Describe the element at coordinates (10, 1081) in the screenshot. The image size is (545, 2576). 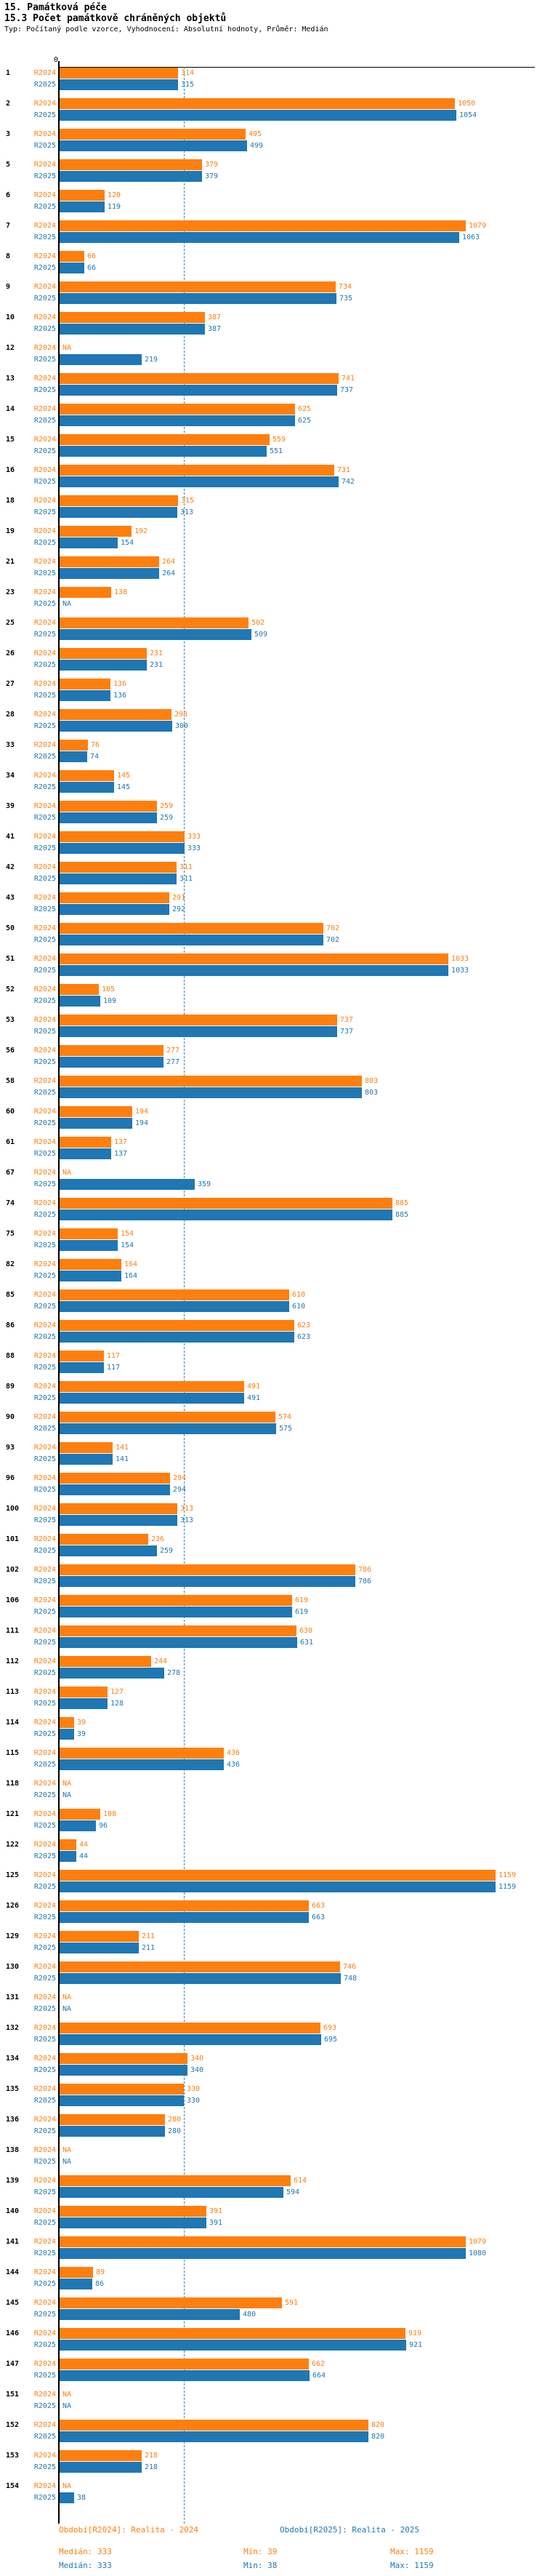
I see `row-number: 58` at that location.